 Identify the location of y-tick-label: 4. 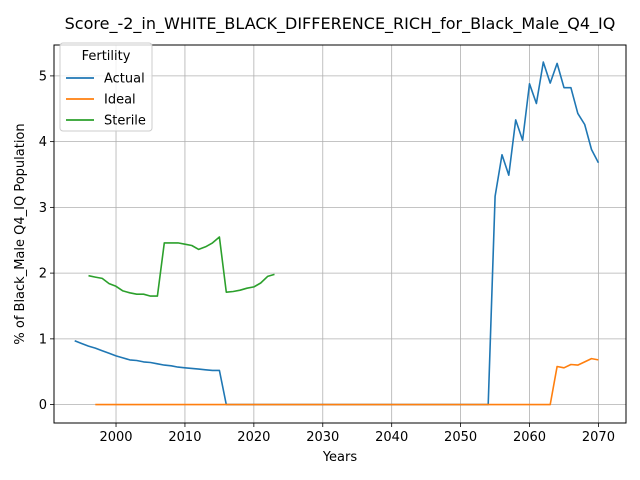
(43, 142).